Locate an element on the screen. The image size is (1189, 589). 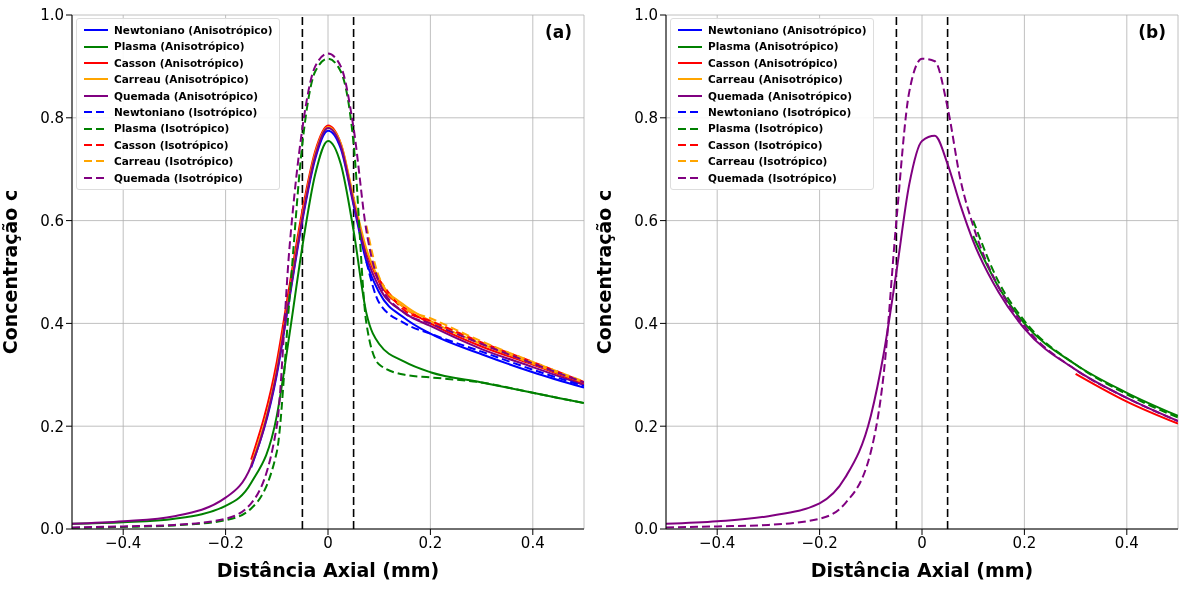
annotation: (a) is located at coordinates (558, 32).